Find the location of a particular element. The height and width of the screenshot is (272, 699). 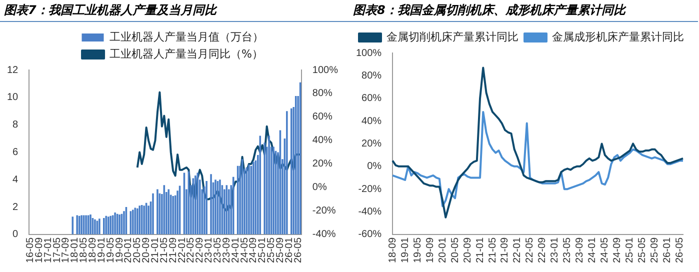

y2-tick-label: 20% is located at coordinates (322, 164).